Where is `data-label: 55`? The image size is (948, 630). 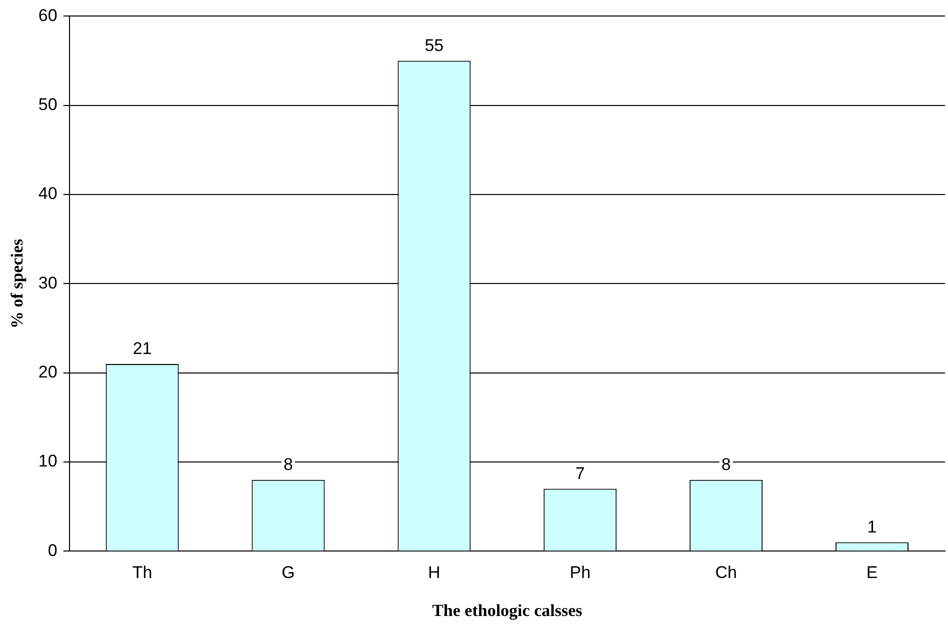
data-label: 55 is located at coordinates (434, 45).